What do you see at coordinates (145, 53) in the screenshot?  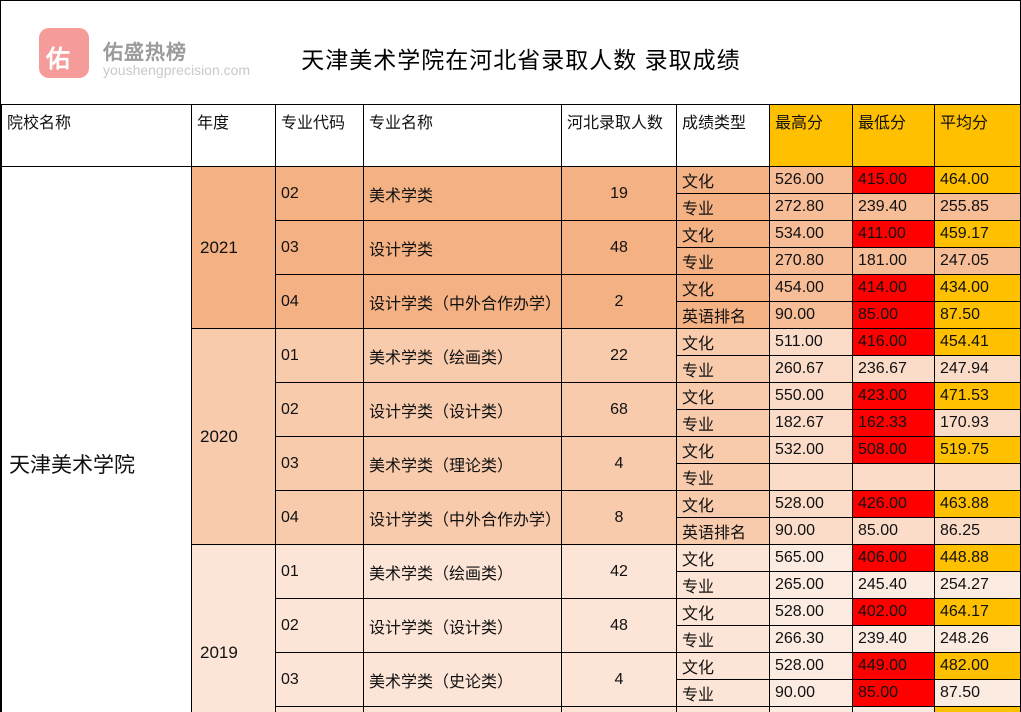 I see `brand-name: 佑盛热榜` at bounding box center [145, 53].